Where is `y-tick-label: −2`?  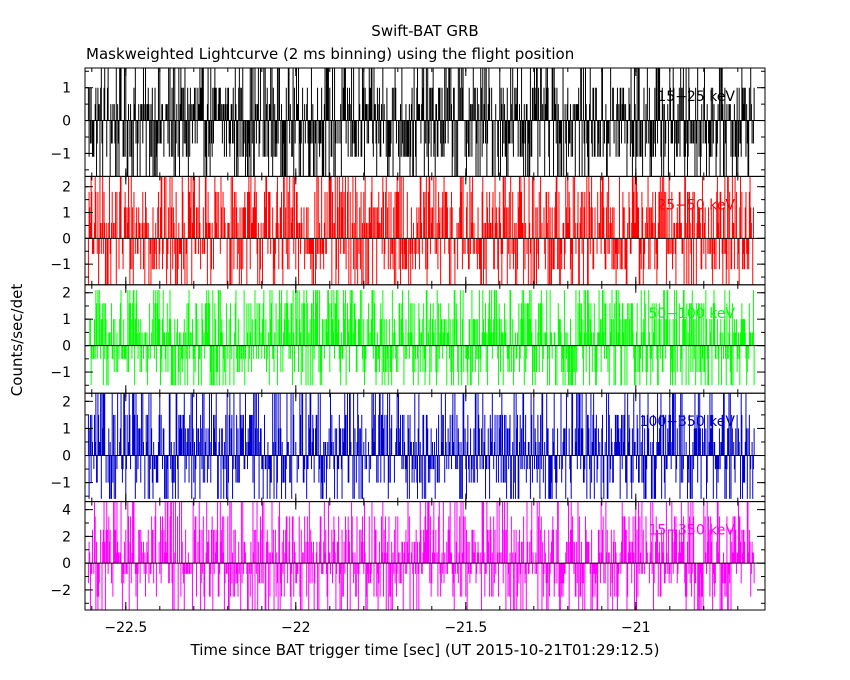 y-tick-label: −2 is located at coordinates (60, 591).